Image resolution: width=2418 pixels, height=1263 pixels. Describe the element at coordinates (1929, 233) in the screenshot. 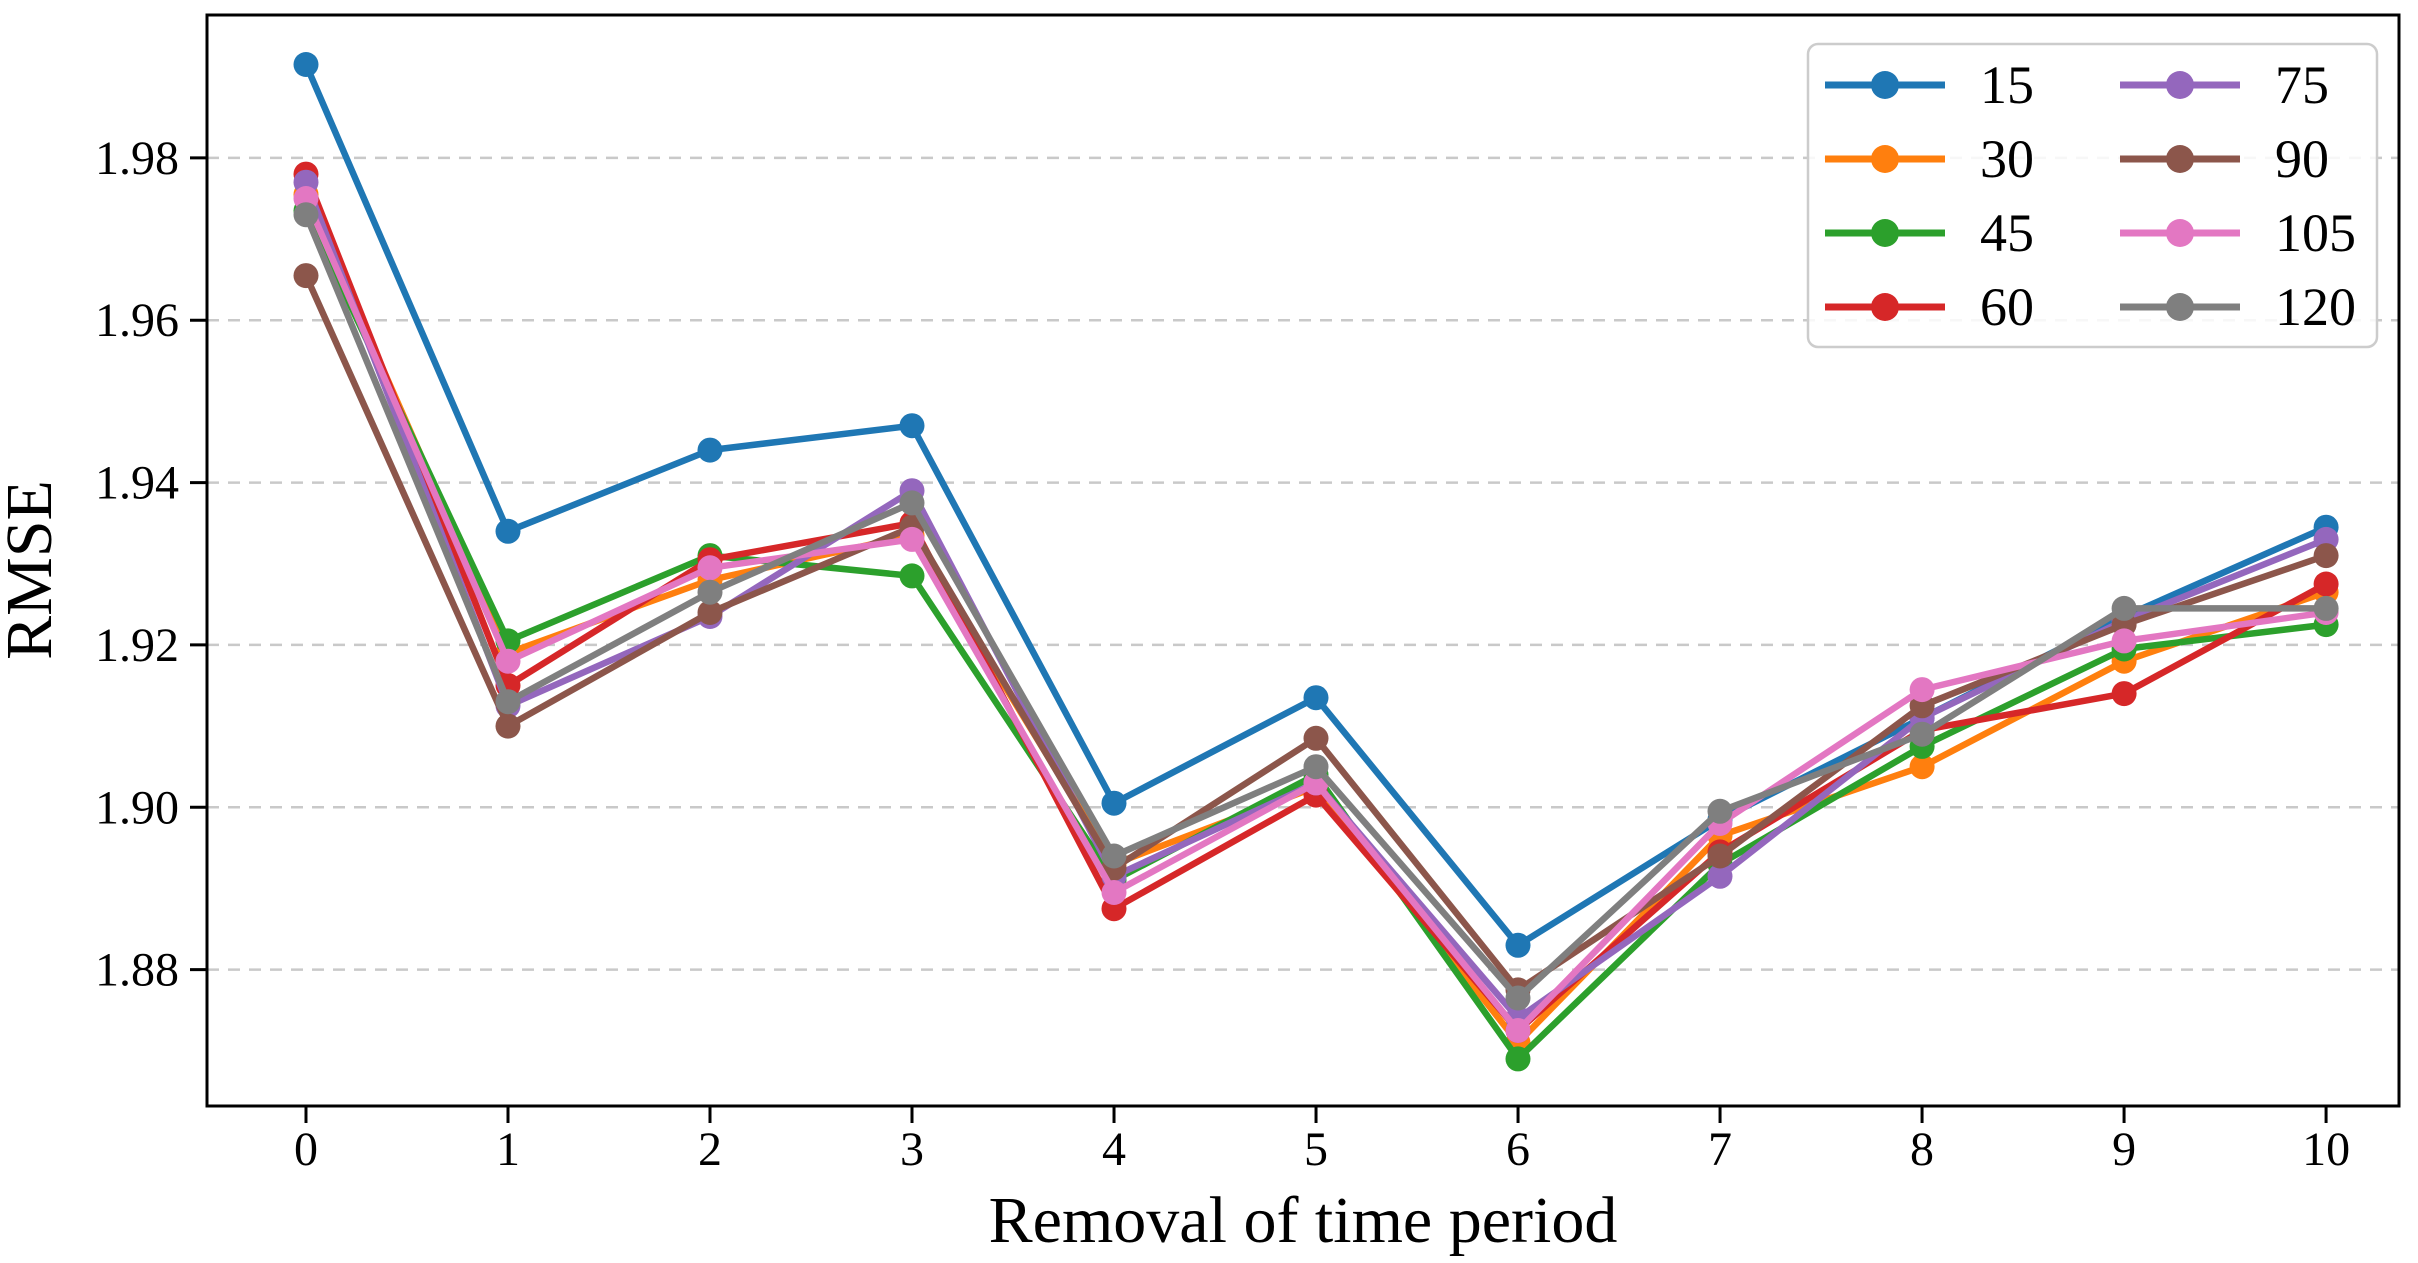

I see `legend-item-45: 45` at that location.